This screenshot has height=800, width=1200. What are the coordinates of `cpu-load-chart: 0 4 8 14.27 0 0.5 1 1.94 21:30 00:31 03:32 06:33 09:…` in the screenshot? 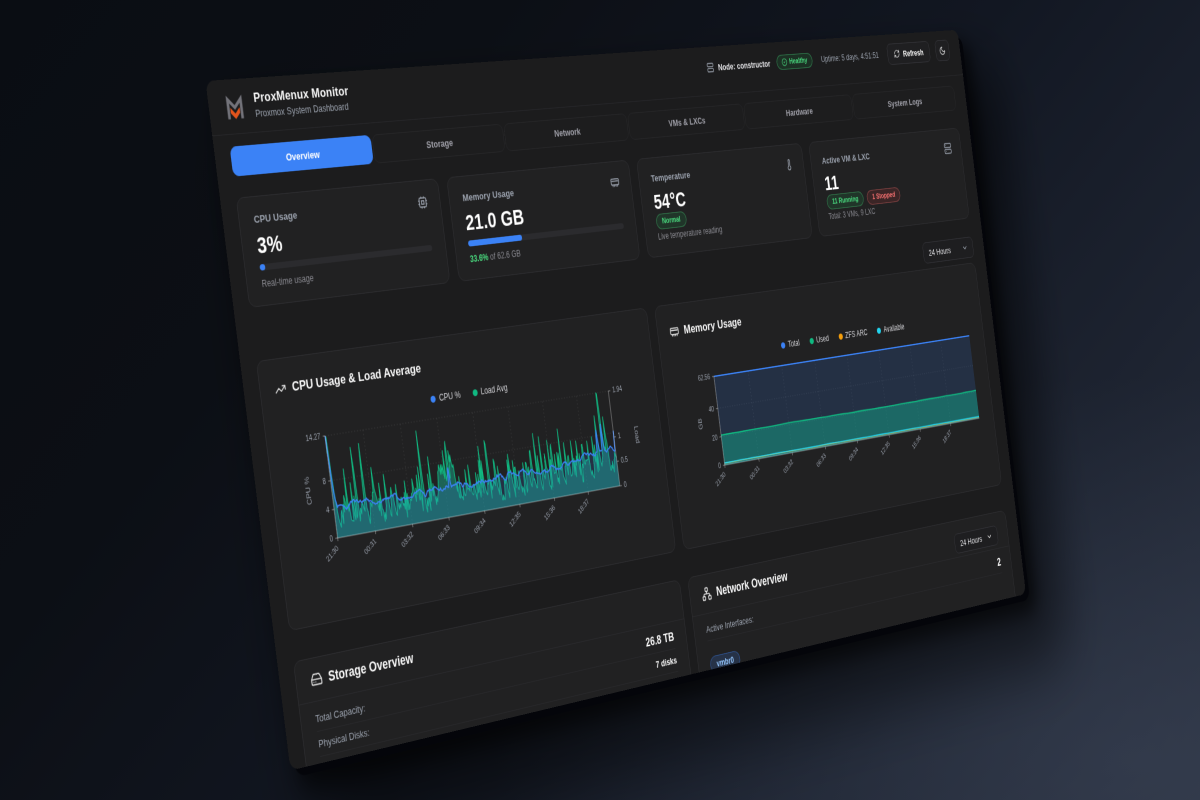 It's located at (472, 473).